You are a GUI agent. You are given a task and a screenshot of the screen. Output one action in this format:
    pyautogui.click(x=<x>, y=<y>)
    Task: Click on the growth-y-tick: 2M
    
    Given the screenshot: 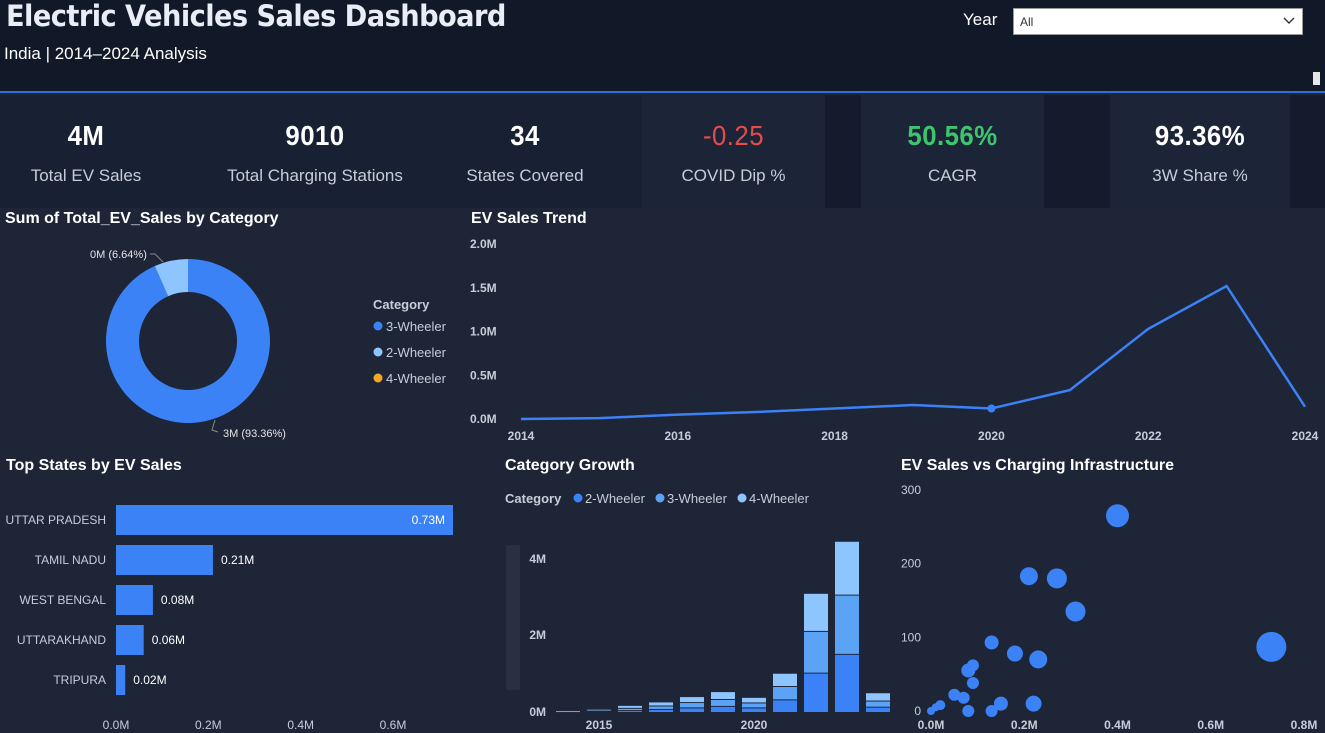 What is the action you would take?
    pyautogui.click(x=537, y=635)
    